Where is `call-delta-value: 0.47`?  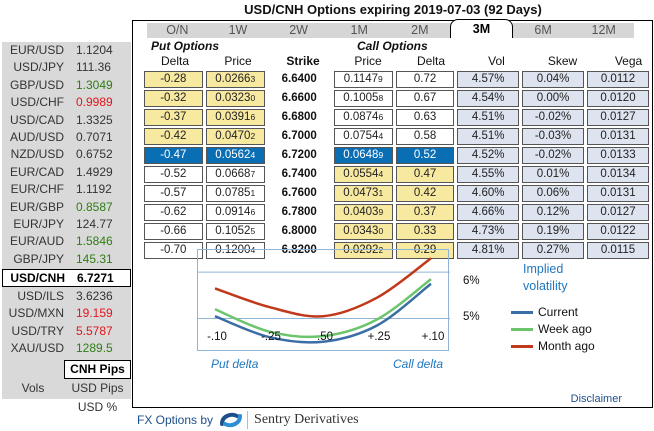
call-delta-value: 0.47 is located at coordinates (425, 174).